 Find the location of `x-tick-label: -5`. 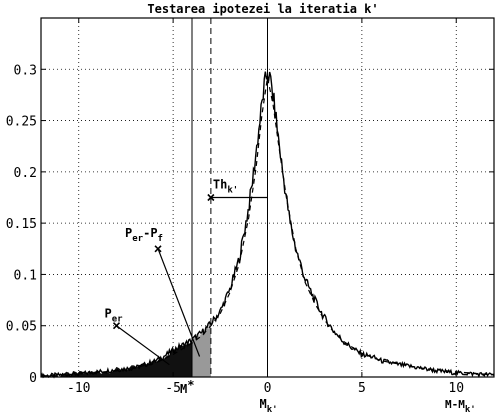

x-tick-label: -5 is located at coordinates (173, 388).